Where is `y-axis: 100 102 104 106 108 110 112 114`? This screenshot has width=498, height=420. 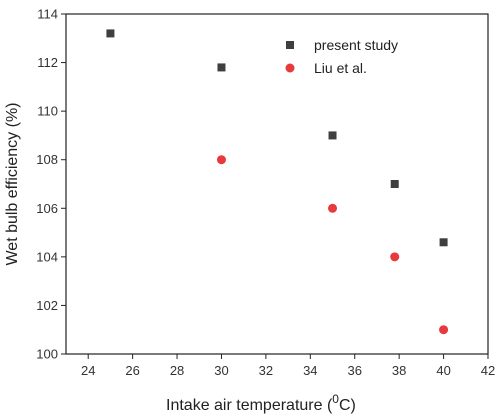
y-axis: 100 102 104 106 108 110 112 114 is located at coordinates (51, 184).